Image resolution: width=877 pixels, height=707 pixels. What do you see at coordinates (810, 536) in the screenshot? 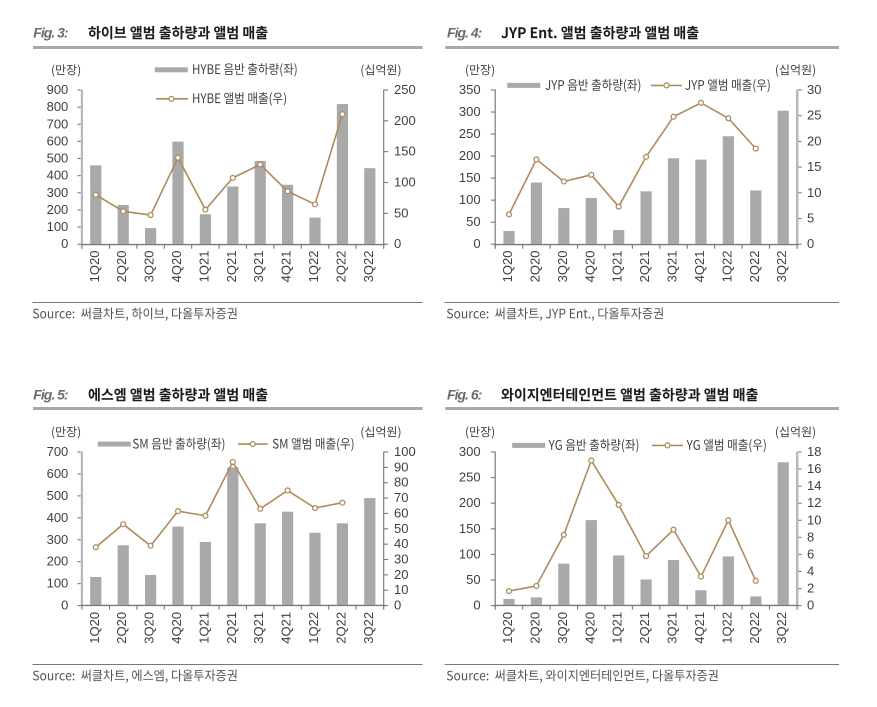
I see `svg-text: 8` at bounding box center [810, 536].